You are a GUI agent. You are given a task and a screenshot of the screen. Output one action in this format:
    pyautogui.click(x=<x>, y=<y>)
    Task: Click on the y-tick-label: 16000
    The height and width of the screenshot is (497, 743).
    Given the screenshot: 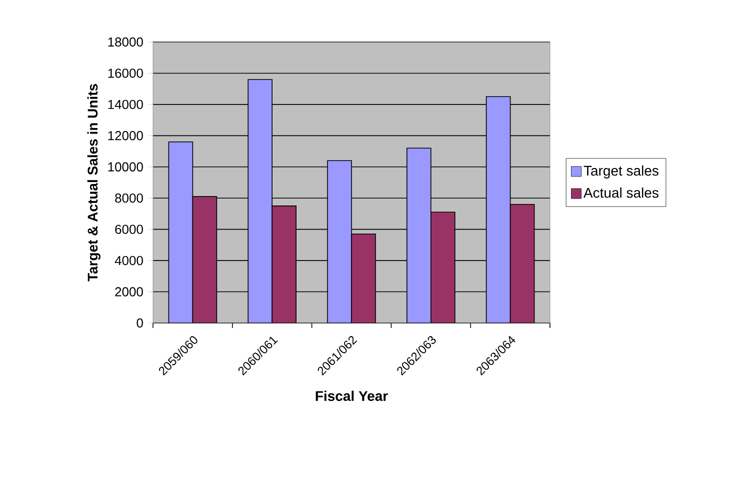 What is the action you would take?
    pyautogui.click(x=125, y=73)
    